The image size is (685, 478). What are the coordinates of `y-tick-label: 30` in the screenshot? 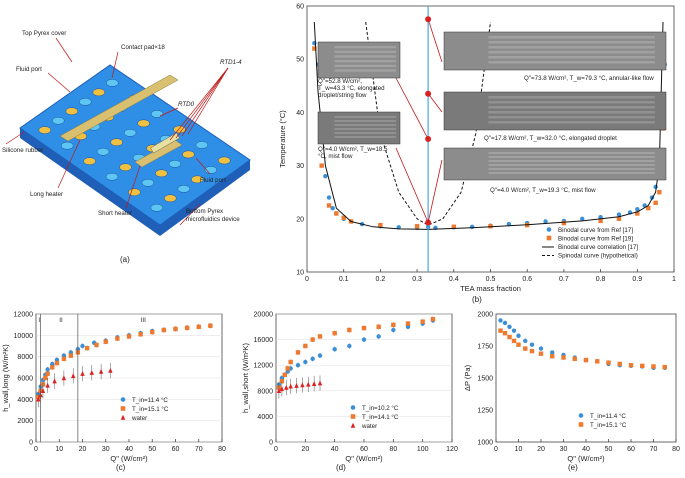 It's located at (300, 166).